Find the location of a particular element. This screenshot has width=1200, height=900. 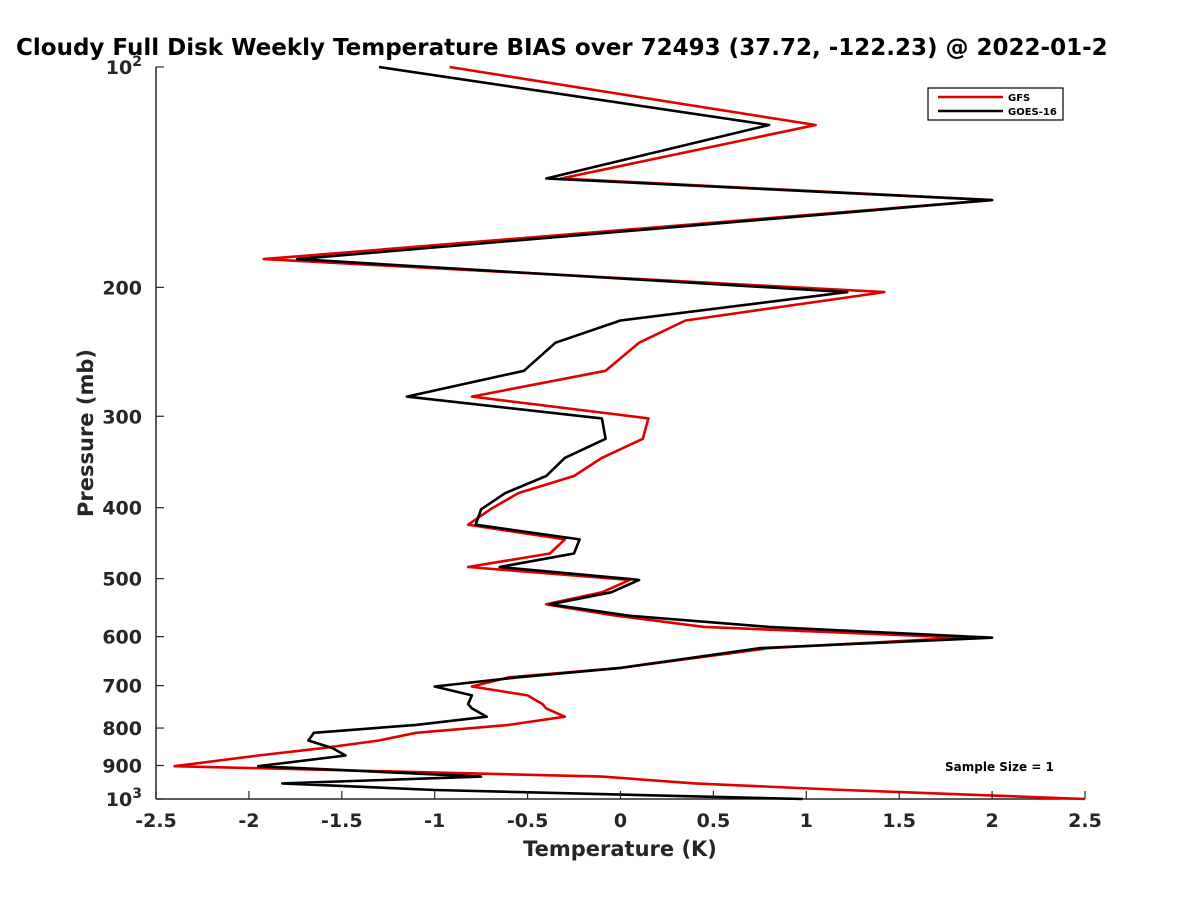

y-tick-label: 10³ is located at coordinates (124, 798).